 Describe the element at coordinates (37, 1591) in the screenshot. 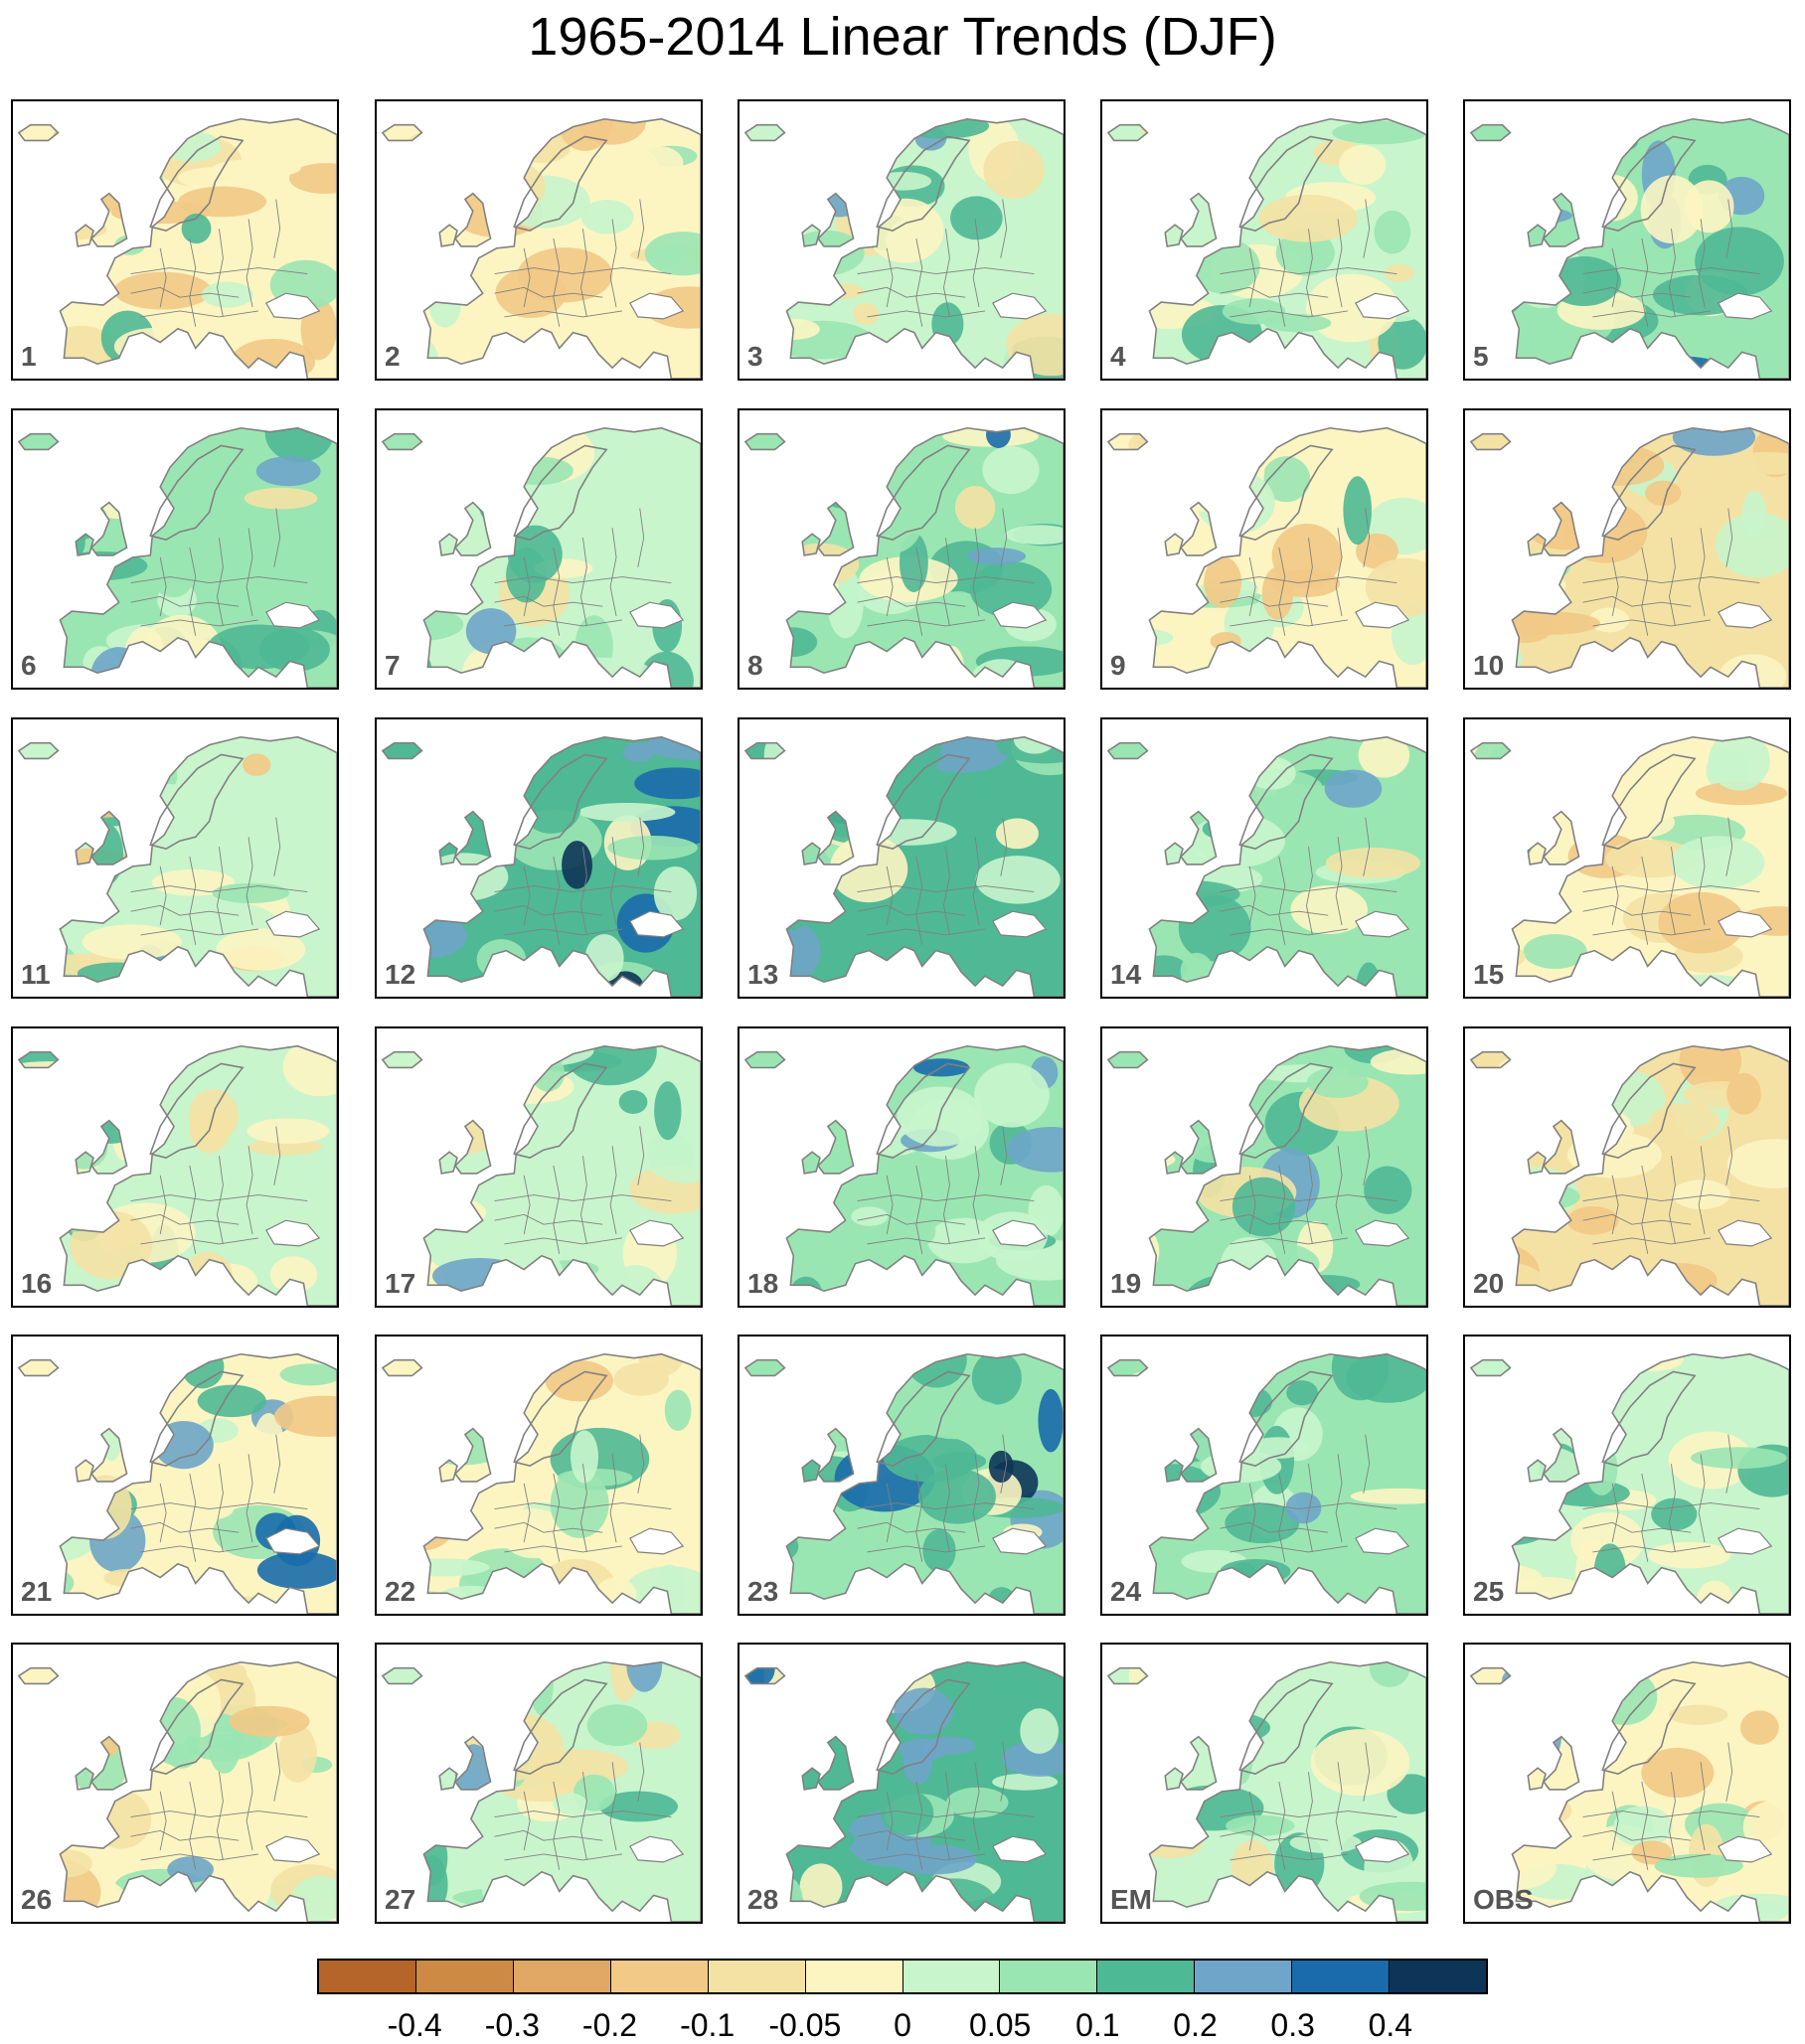

I see `panel-label: 21` at that location.